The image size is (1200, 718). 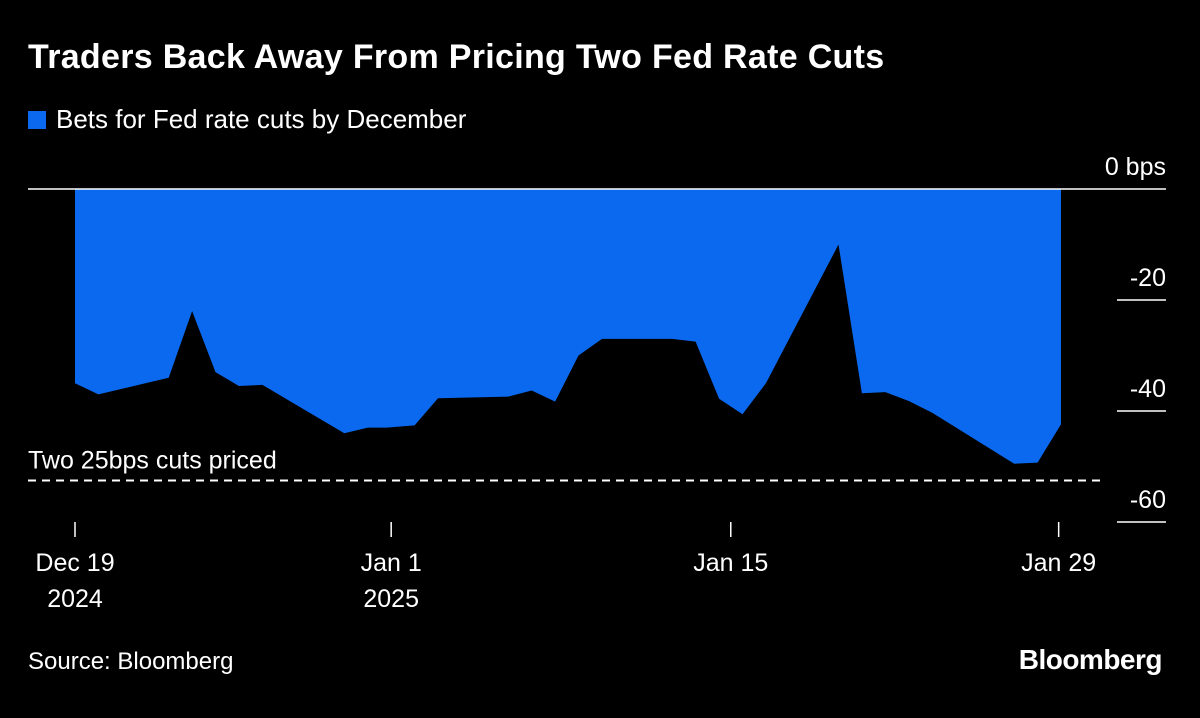 I want to click on legend-label: Bets for Fed rate cuts by December, so click(x=261, y=119).